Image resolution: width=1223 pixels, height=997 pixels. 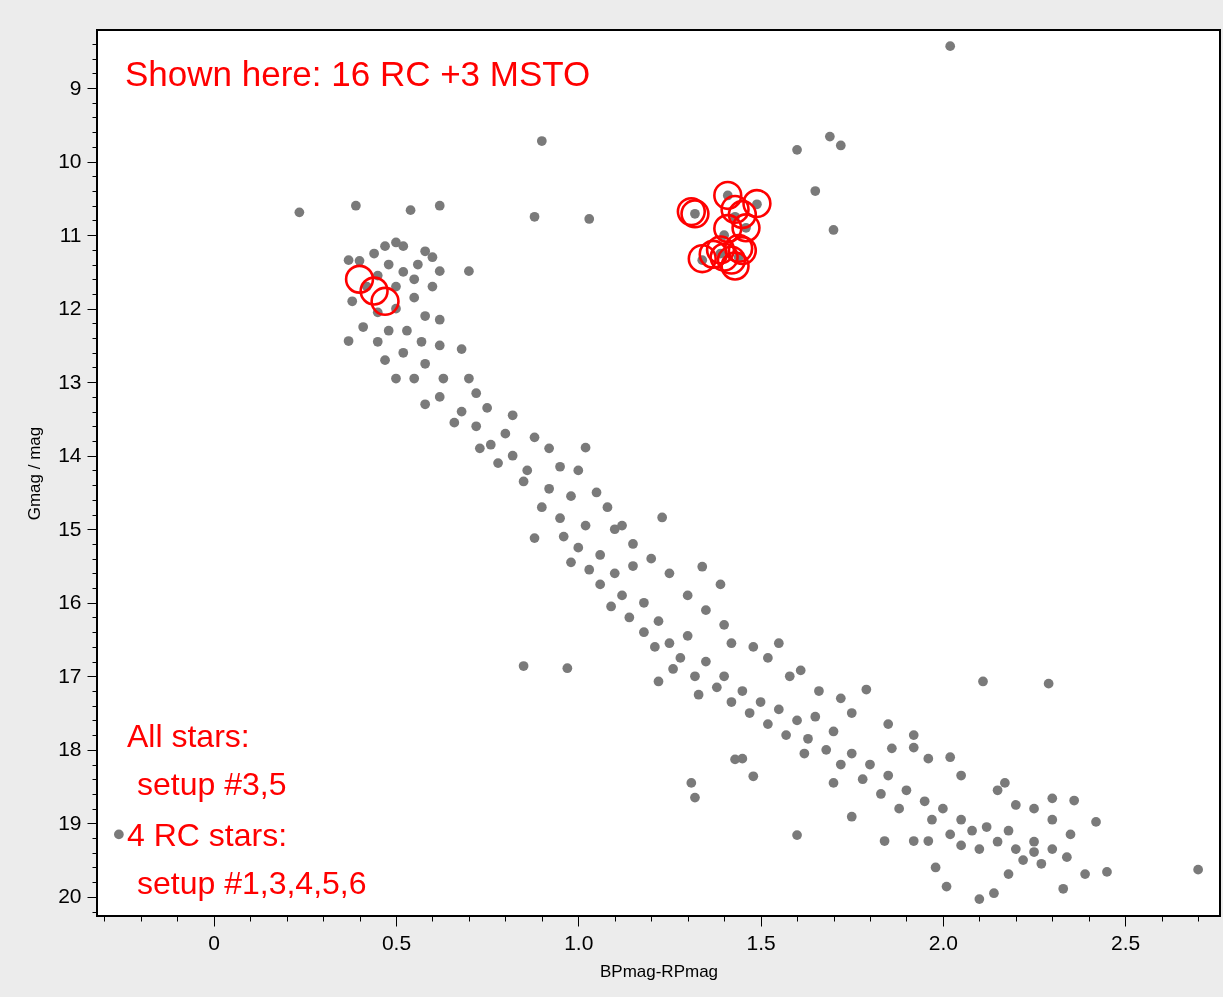 I want to click on y-axis-title: Gmag / mag, so click(x=35, y=473).